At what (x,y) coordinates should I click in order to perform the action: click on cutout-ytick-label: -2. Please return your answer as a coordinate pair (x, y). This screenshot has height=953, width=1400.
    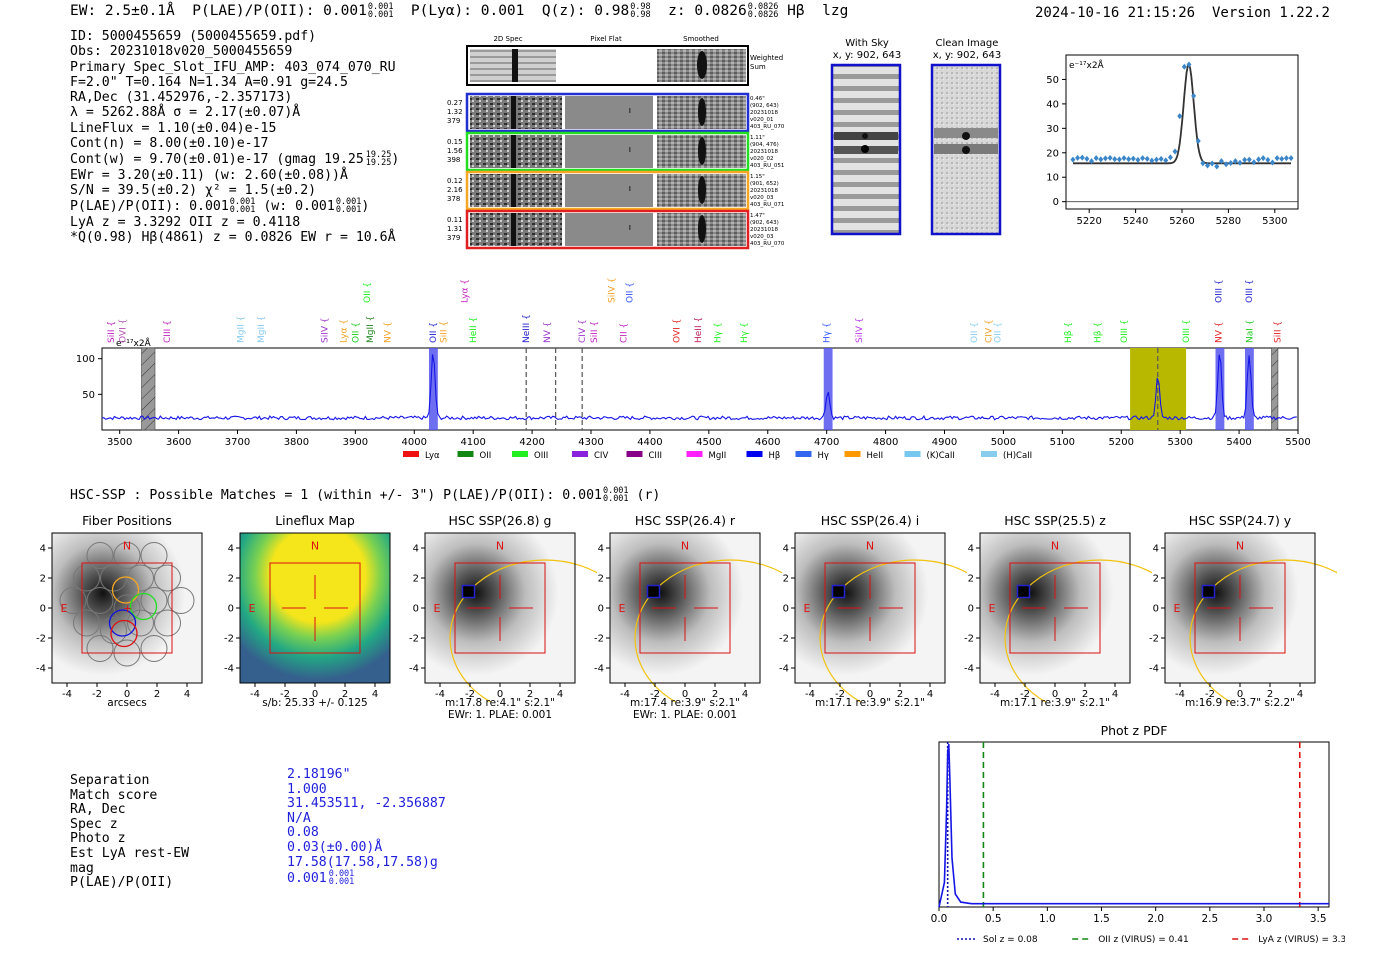
    Looking at the image, I should click on (599, 639).